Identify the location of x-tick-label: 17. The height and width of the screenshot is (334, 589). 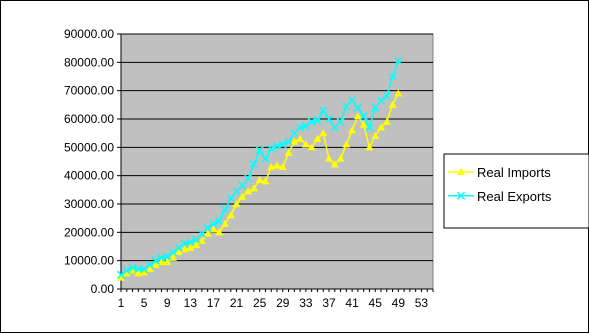
(214, 303).